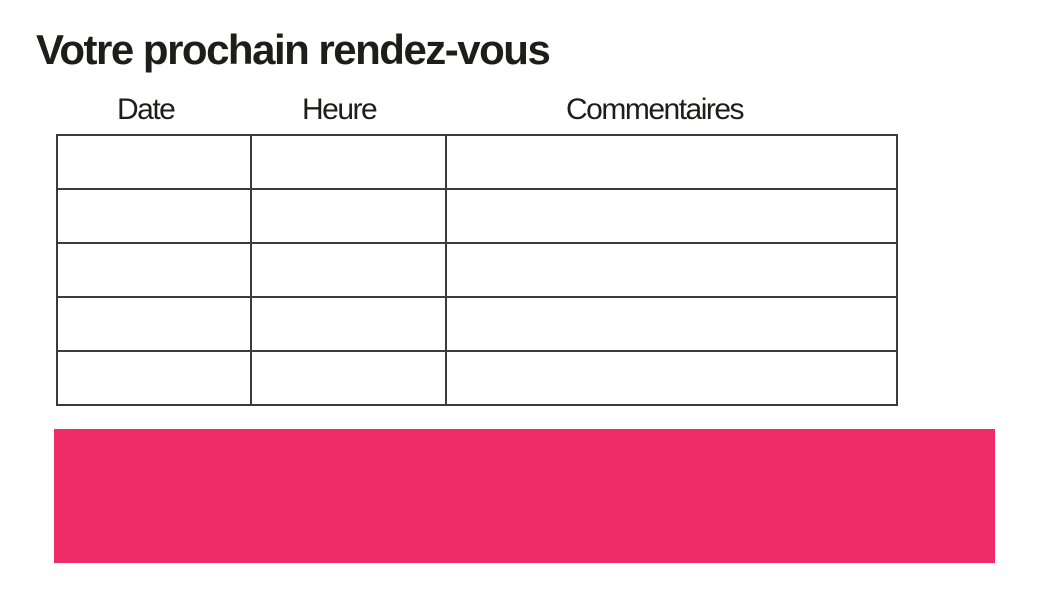 Image resolution: width=1050 pixels, height=600 pixels. What do you see at coordinates (340, 109) in the screenshot?
I see `column-header-heure: Heure` at bounding box center [340, 109].